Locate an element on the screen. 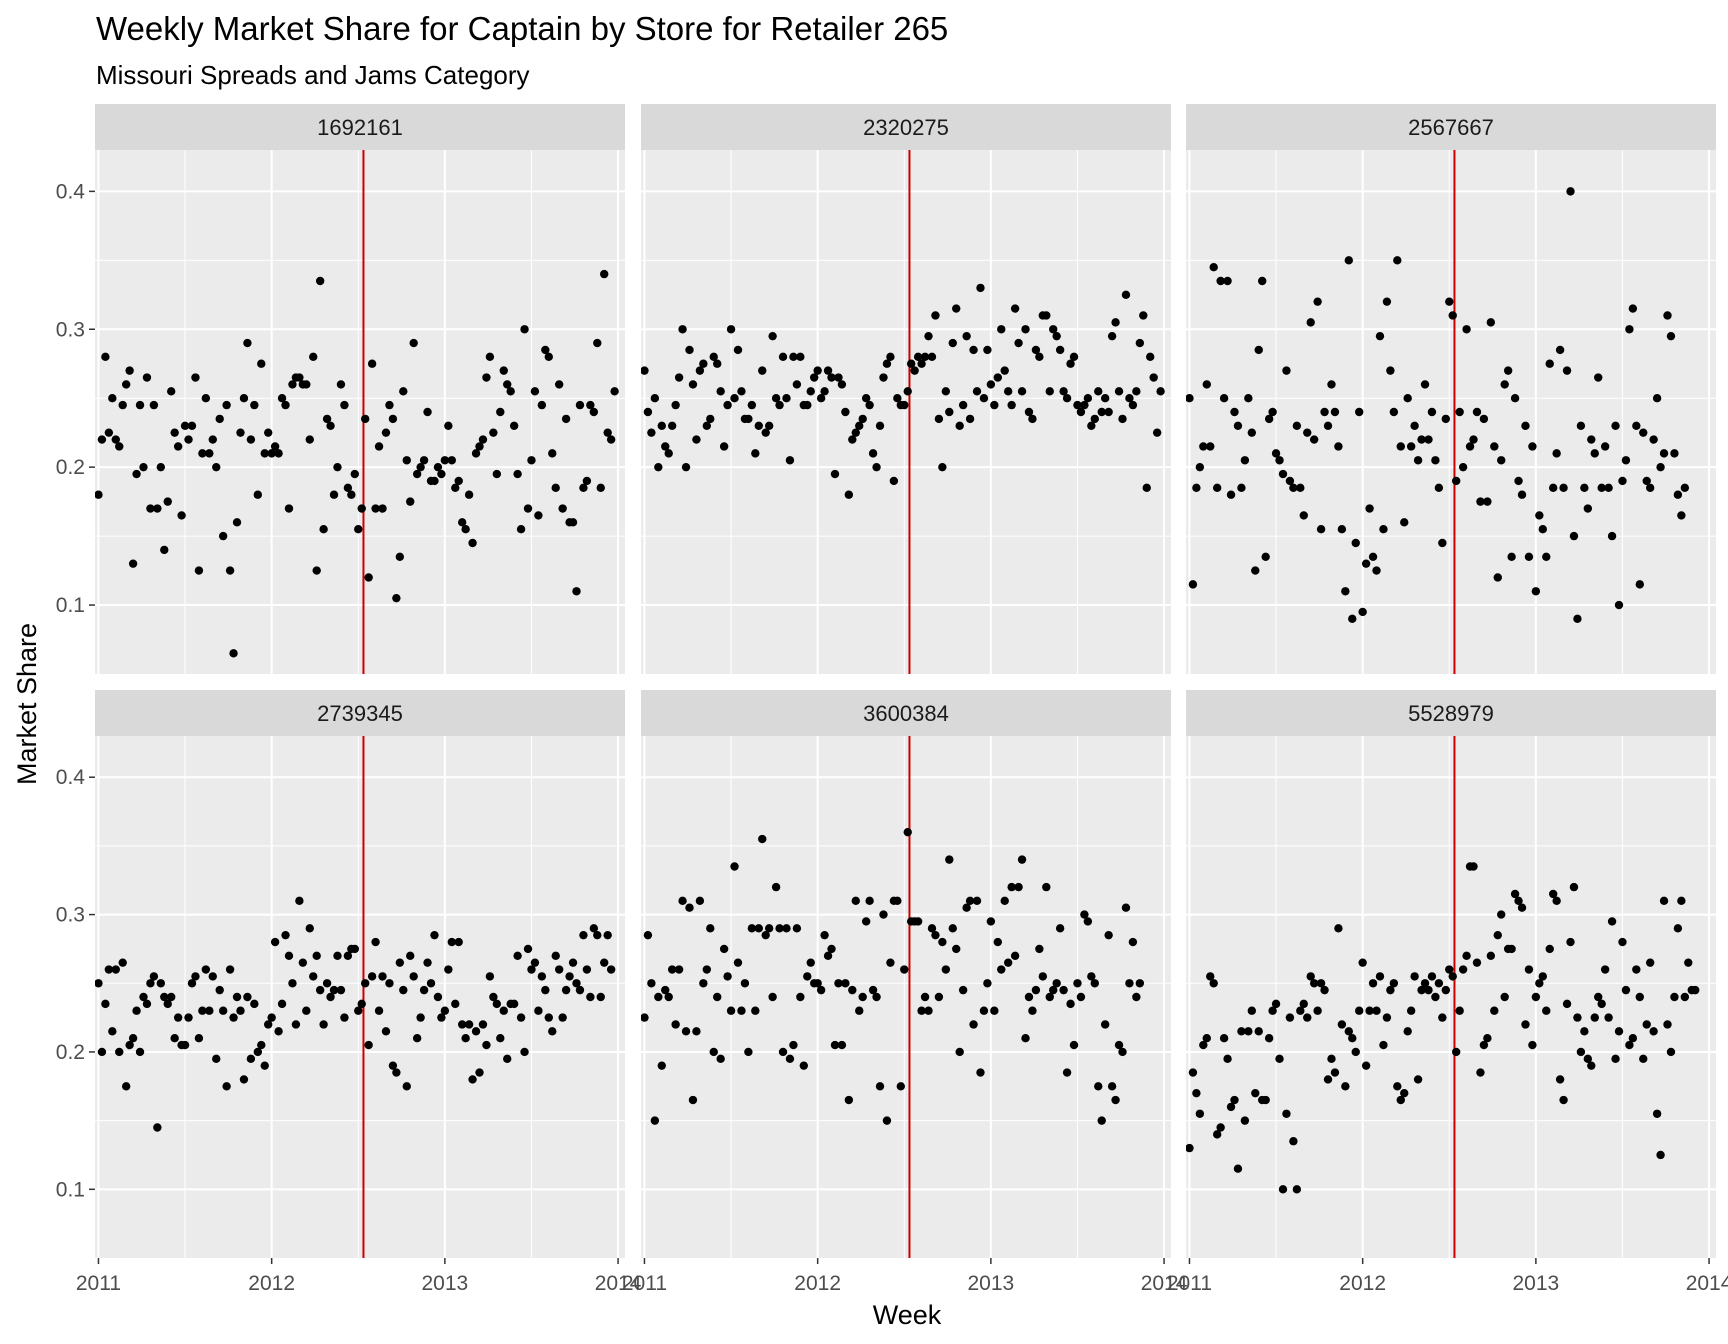 The image size is (1728, 1344). y-tick-label: 0.2 is located at coordinates (70, 1052).